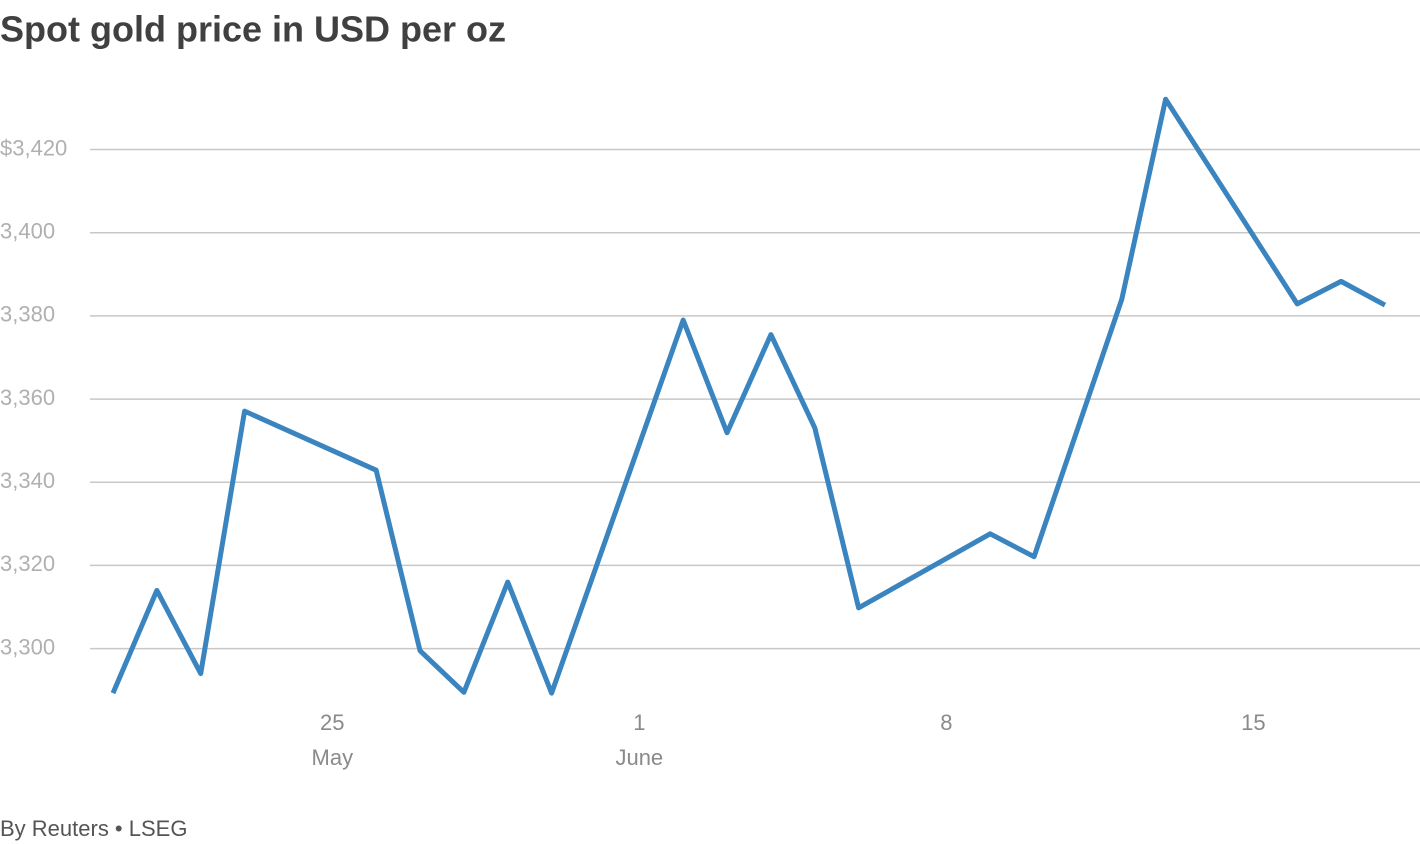 Image resolution: width=1420 pixels, height=844 pixels. Describe the element at coordinates (946, 722) in the screenshot. I see `x-tick-label: 8` at that location.